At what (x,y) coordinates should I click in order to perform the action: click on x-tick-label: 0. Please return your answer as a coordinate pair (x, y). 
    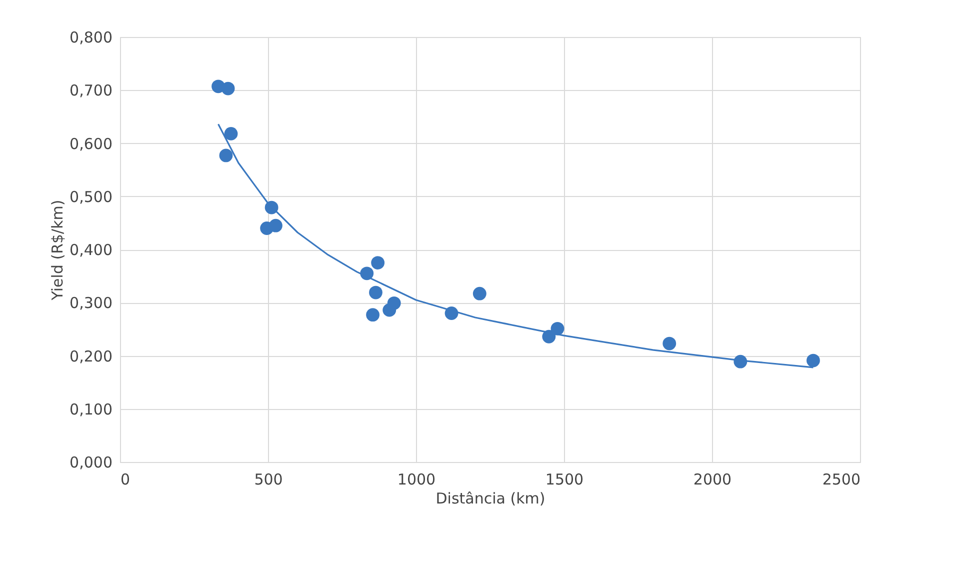
    Looking at the image, I should click on (125, 479).